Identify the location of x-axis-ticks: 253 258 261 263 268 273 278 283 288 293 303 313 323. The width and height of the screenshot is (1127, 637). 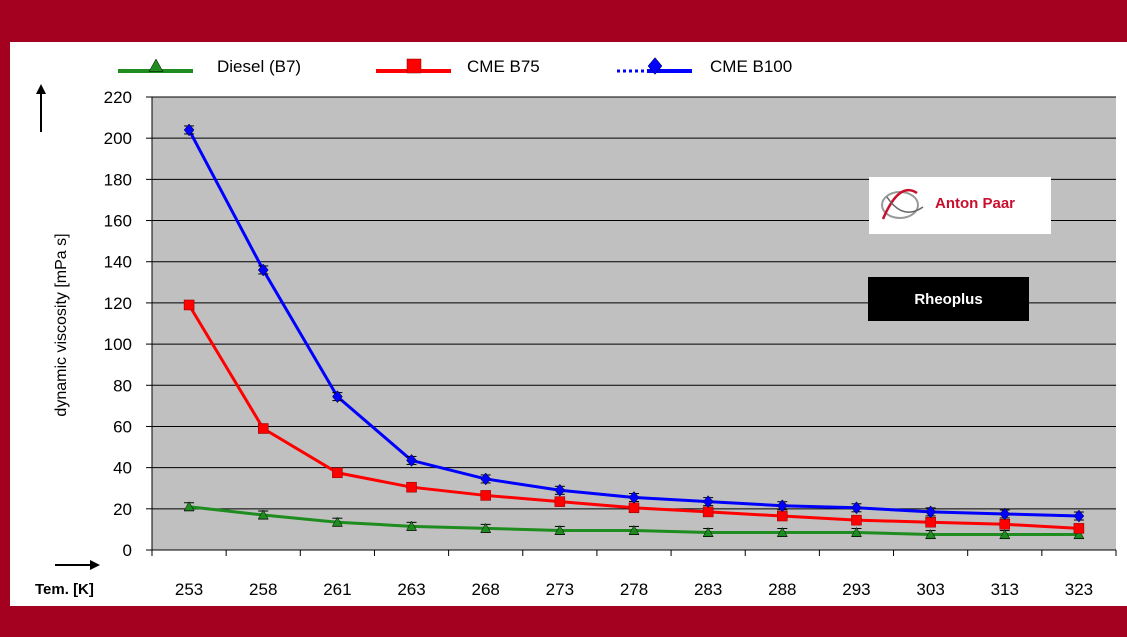
(634, 574).